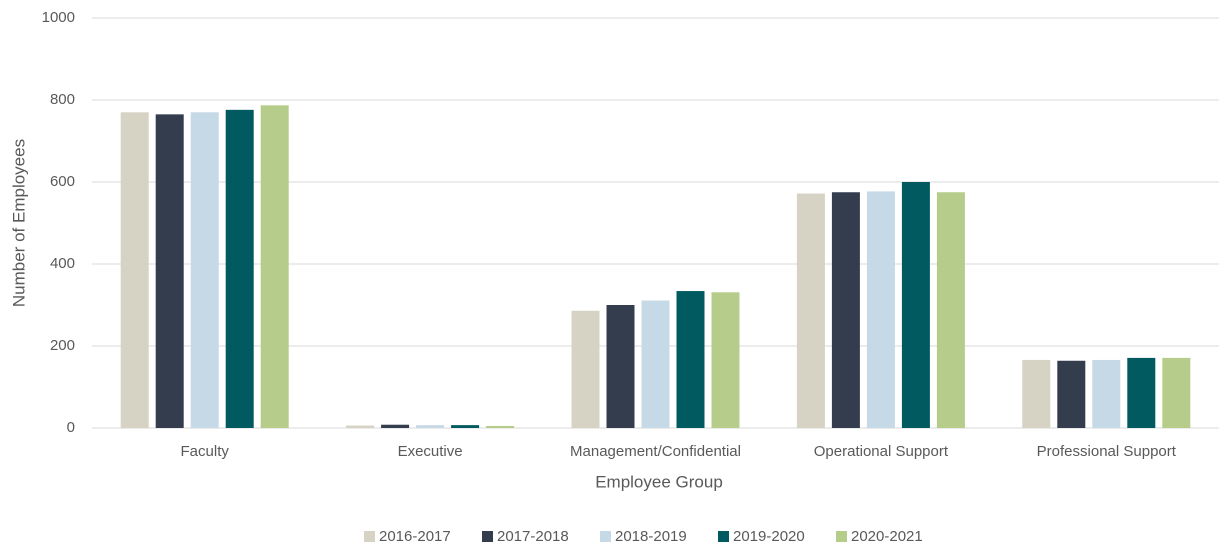  What do you see at coordinates (62, 99) in the screenshot?
I see `y-tick-label: 800` at bounding box center [62, 99].